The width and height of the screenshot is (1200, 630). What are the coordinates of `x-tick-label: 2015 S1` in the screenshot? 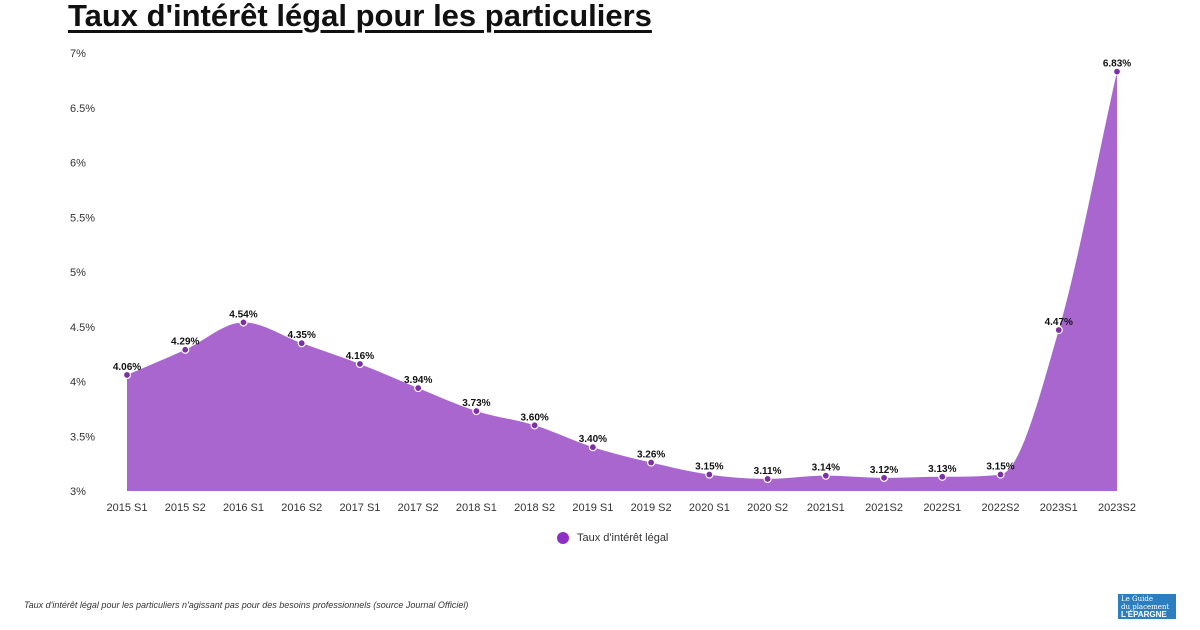 It's located at (127, 508).